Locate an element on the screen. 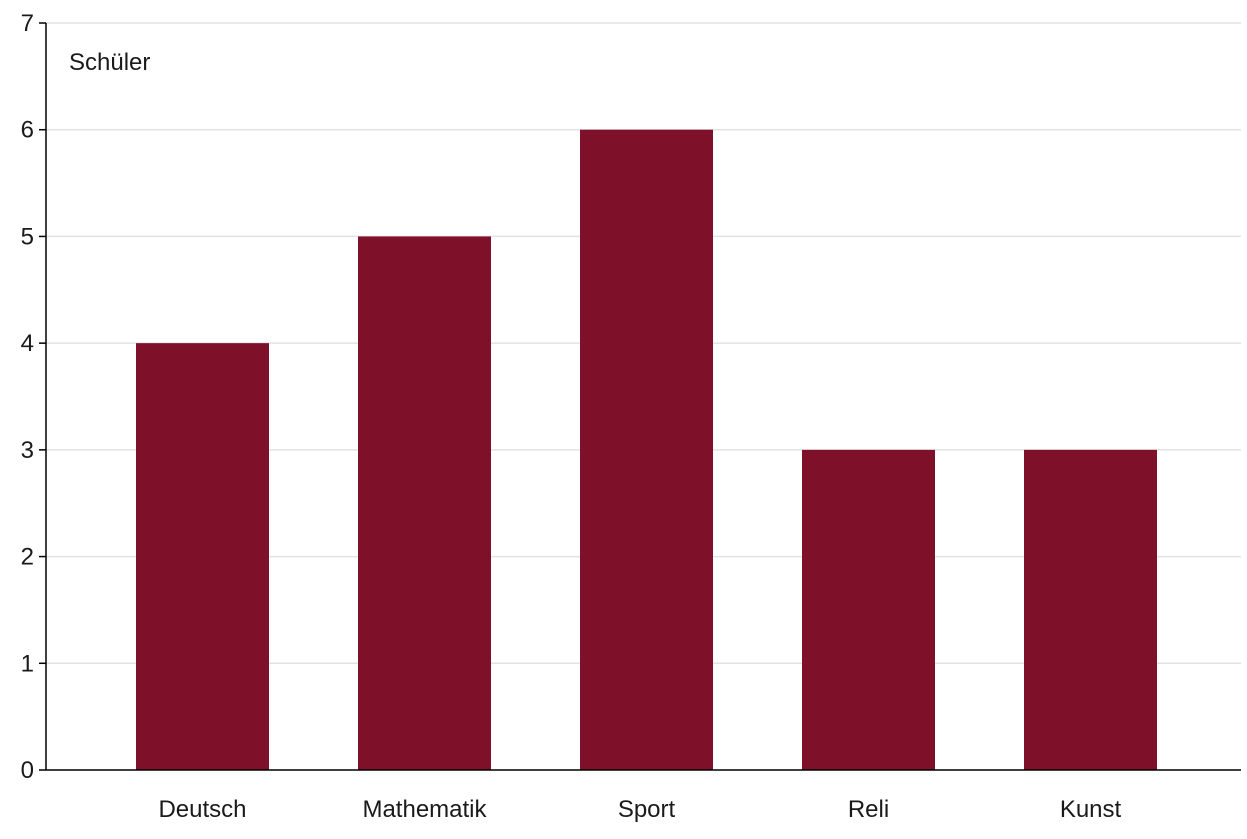  y-tick-labels: 0 1 2 3 4 5 6 7 is located at coordinates (33, 397).